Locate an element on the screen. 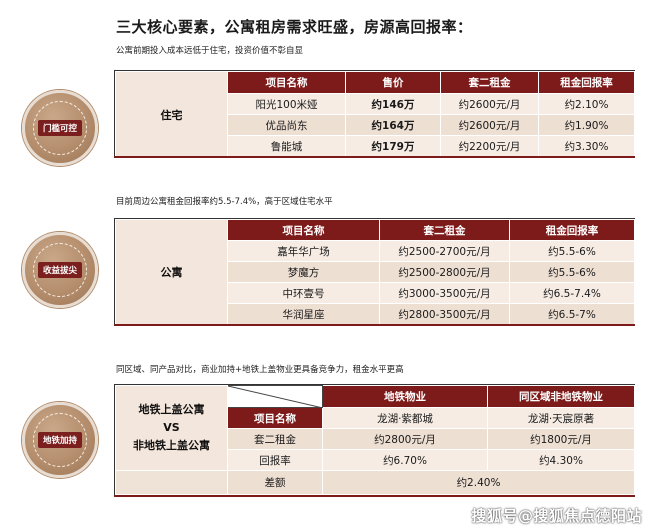  table-row: 鲁能城 约179万 约2200元/月 约3.30% is located at coordinates (375, 146).